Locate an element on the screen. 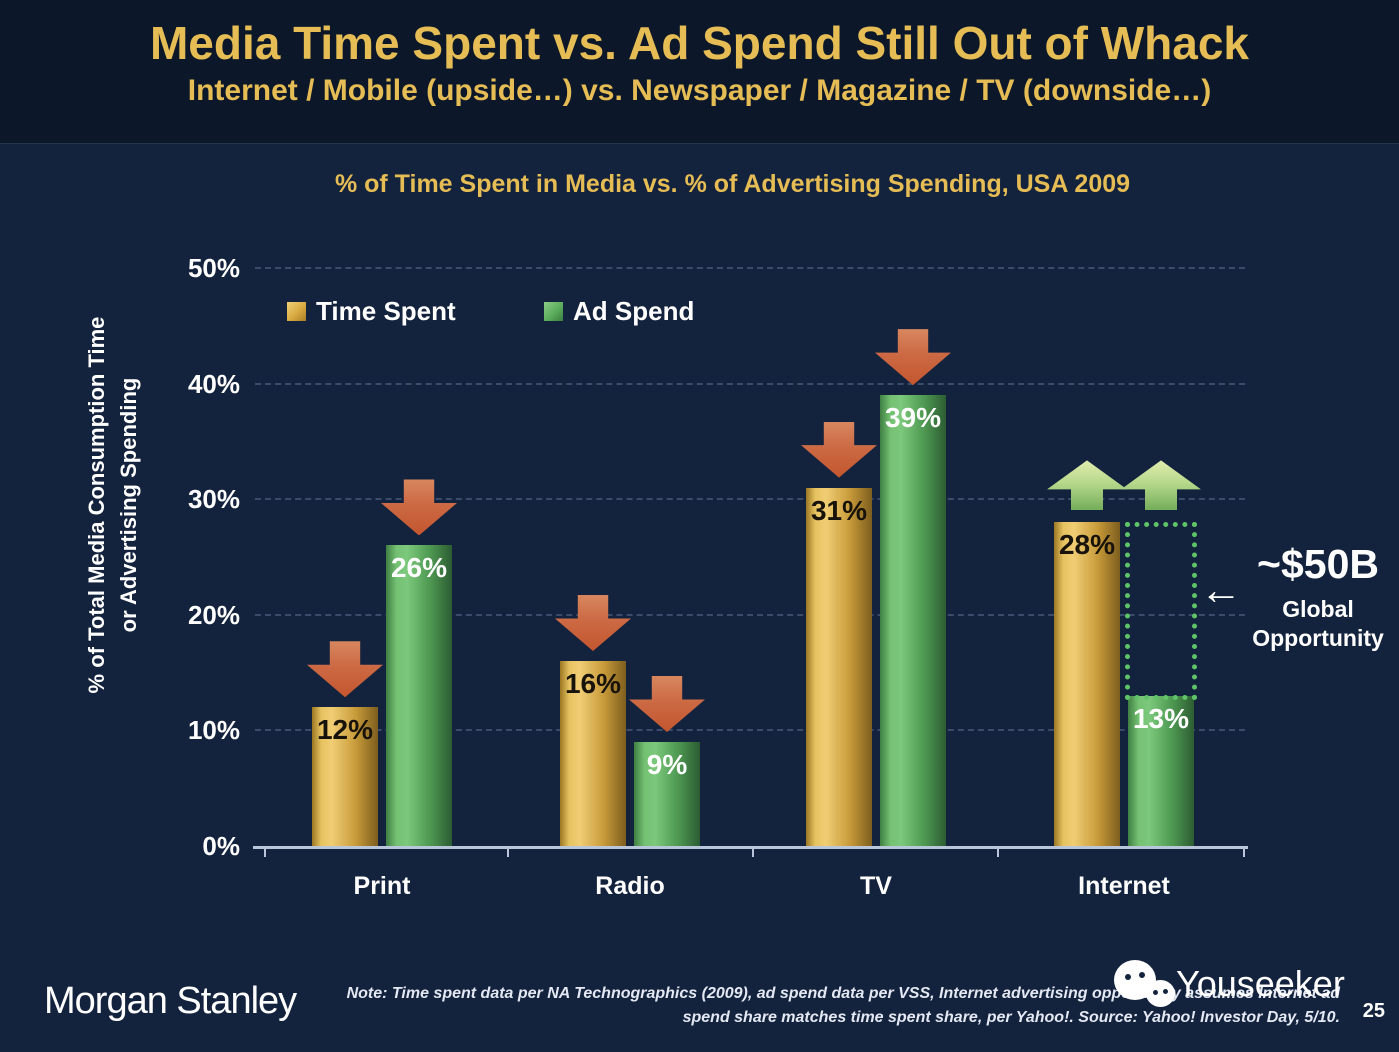  chat-bubble-small-icon is located at coordinates (1160, 993).